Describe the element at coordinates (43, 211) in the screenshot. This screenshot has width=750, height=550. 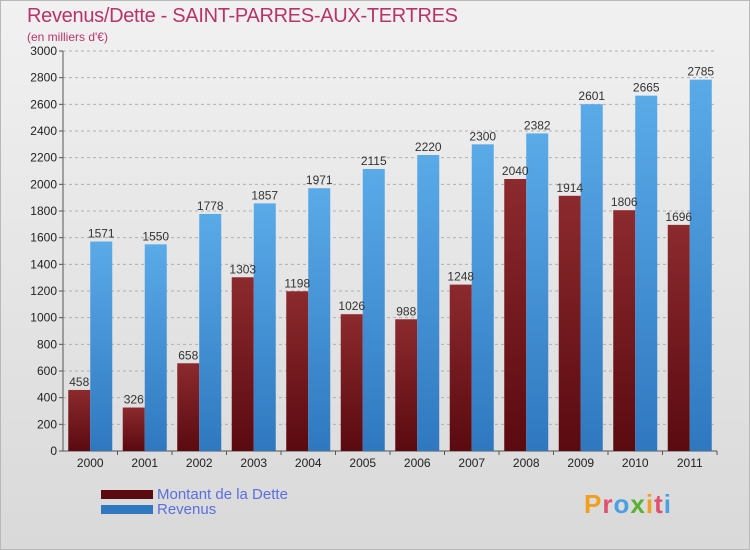
I see `y-tick-label: 1800` at that location.